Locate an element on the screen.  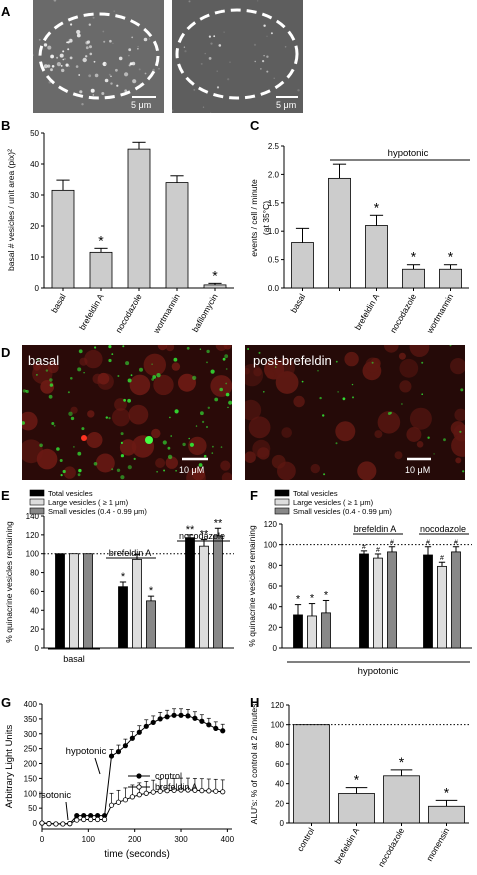
y-tick-label: 50 is located at coordinates (34, 133).